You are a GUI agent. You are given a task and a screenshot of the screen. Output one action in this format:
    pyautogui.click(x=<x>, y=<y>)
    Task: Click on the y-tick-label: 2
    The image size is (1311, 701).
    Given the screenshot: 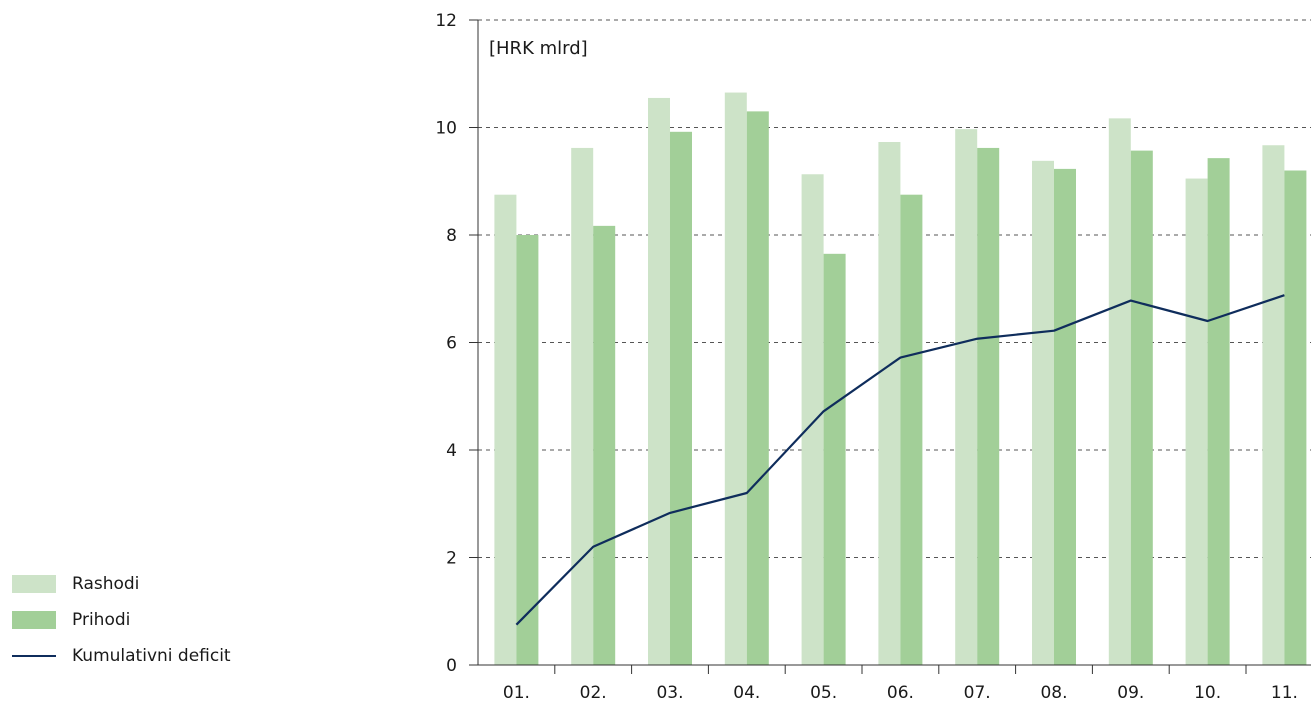 What is the action you would take?
    pyautogui.click(x=451, y=559)
    